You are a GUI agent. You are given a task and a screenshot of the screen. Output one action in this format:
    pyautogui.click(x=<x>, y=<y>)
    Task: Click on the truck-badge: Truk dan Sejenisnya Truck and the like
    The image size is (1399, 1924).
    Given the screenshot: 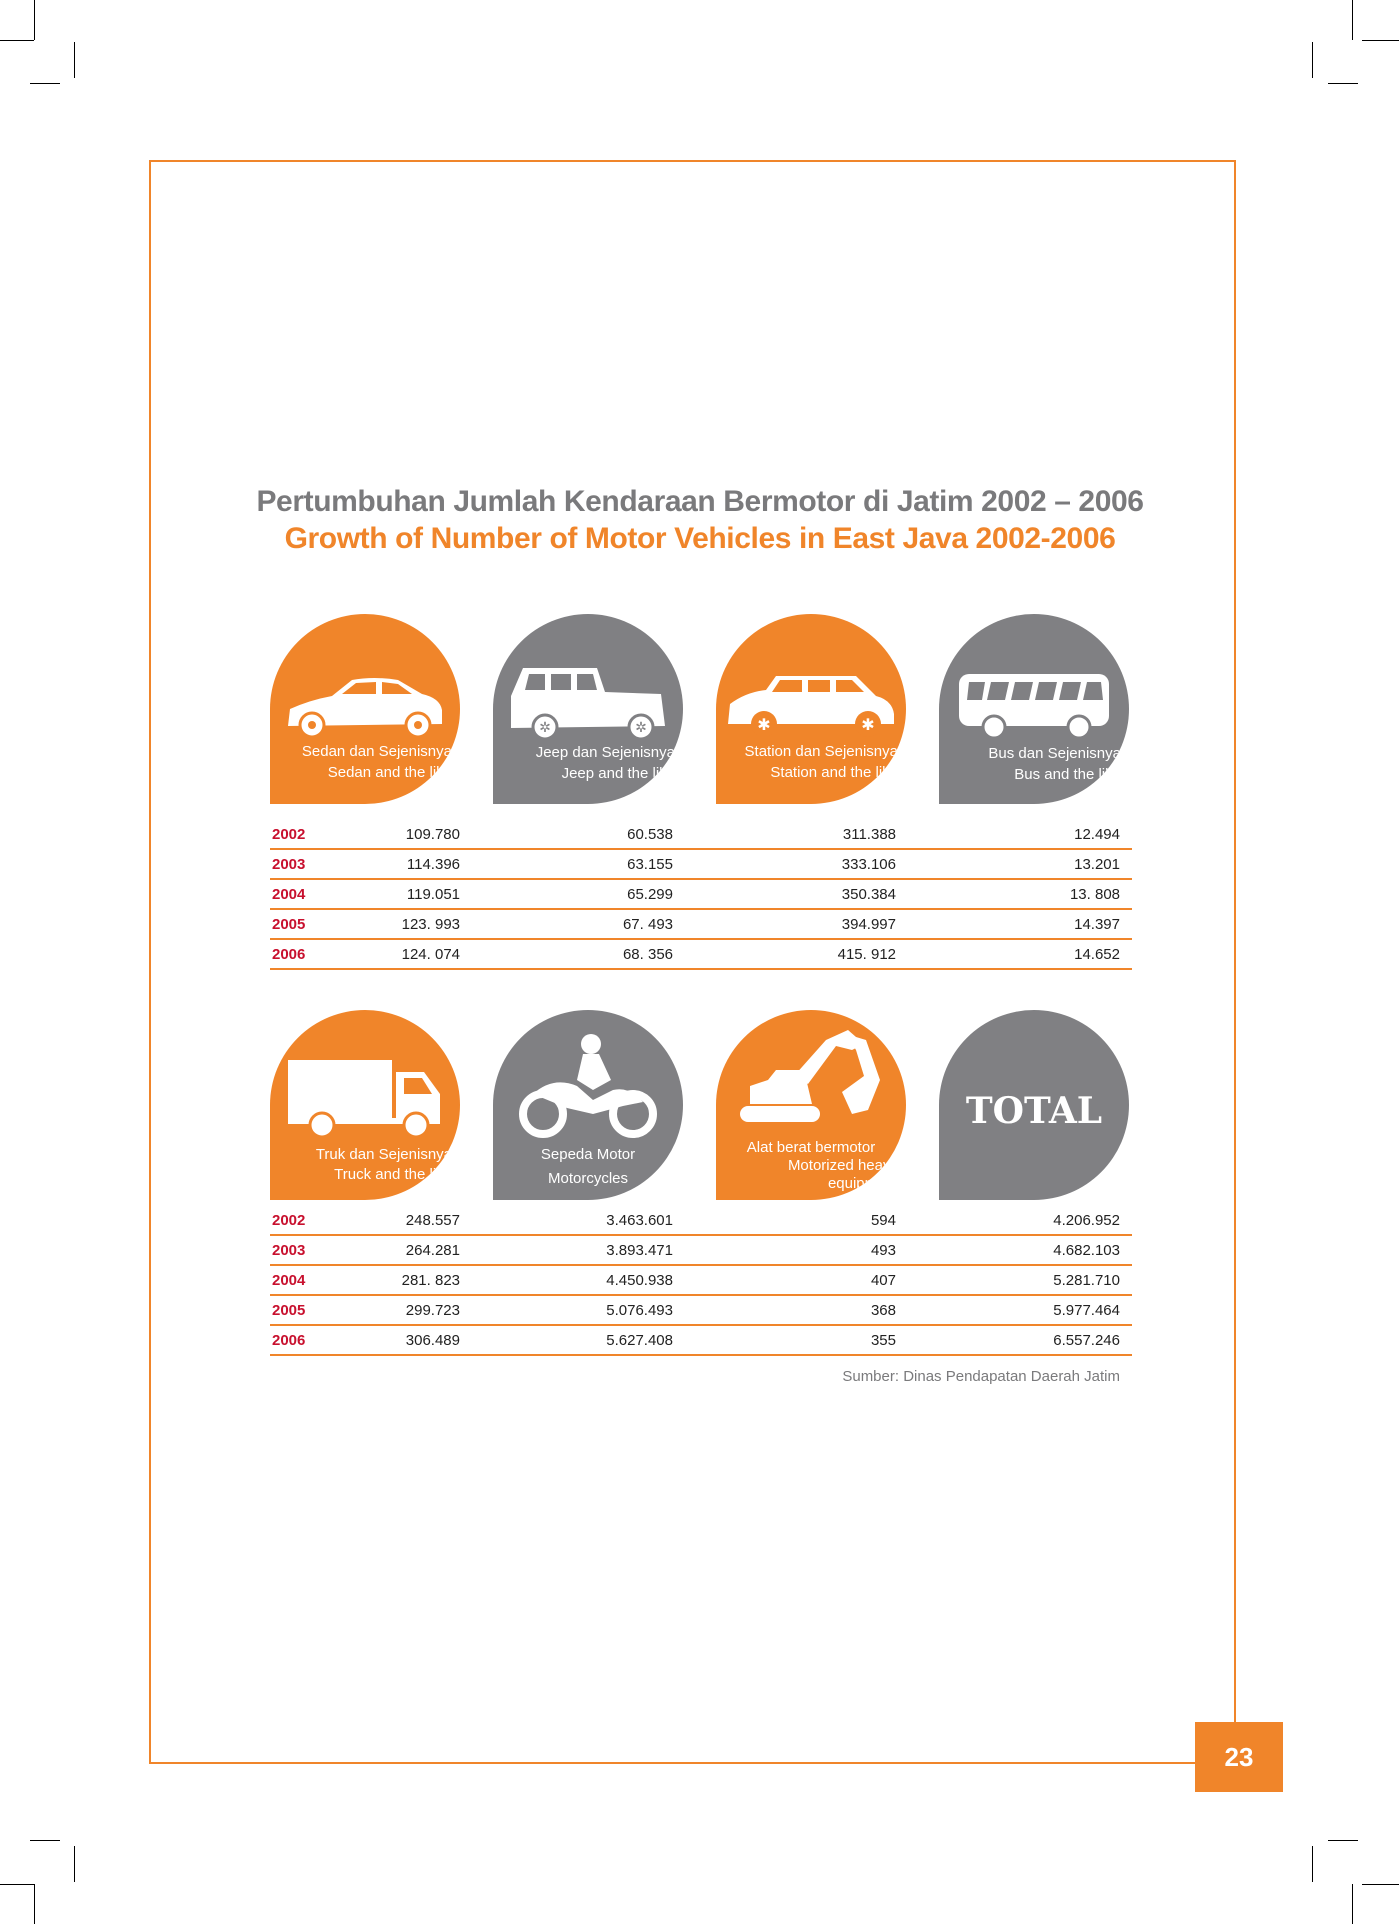 What is the action you would take?
    pyautogui.click(x=365, y=1105)
    